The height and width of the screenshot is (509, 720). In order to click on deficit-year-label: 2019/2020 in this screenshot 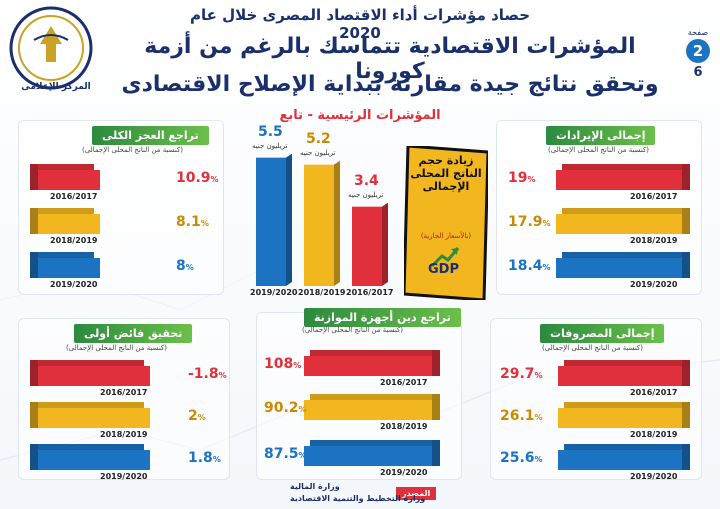, I will do `click(74, 284)`.